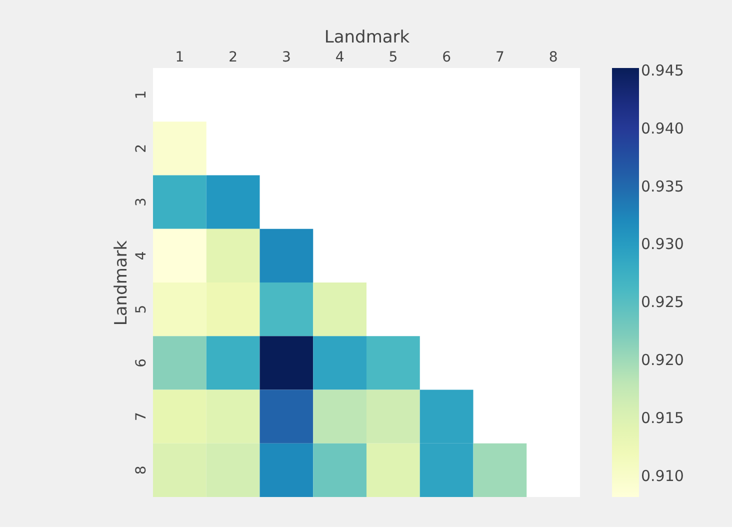 This screenshot has width=732, height=531. I want to click on y-tick-label: 2, so click(142, 148).